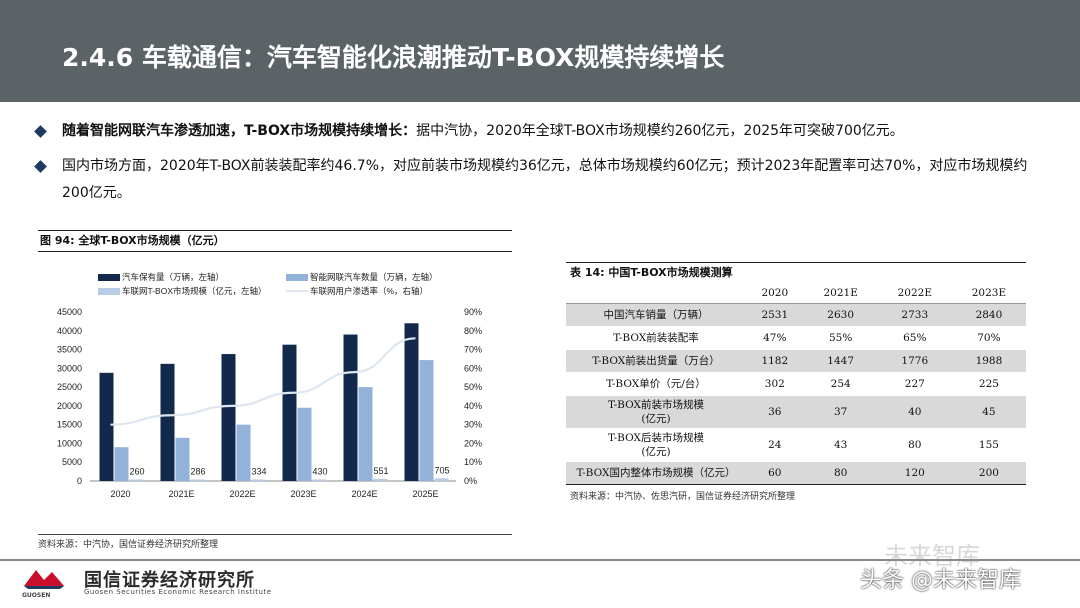  What do you see at coordinates (374, 277) in the screenshot?
I see `legend-label: 智能网联汽车数量（万辆，左轴）` at bounding box center [374, 277].